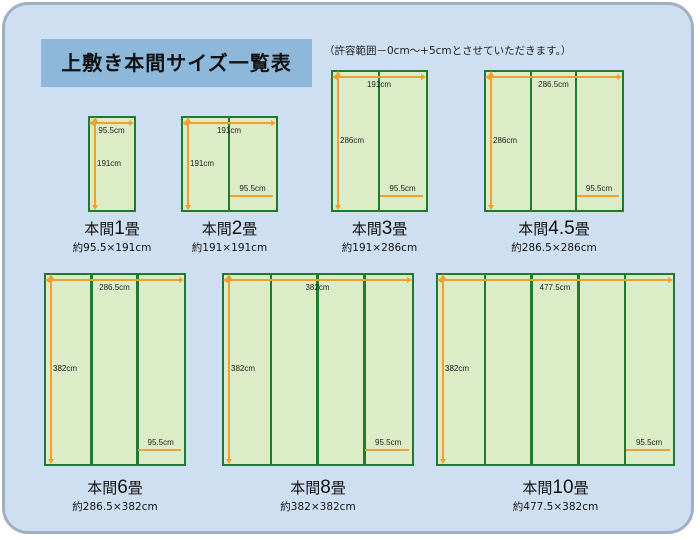 This screenshot has height=540, width=700. I want to click on page-title: 上敷き本間サイズ一覧表, so click(176, 63).